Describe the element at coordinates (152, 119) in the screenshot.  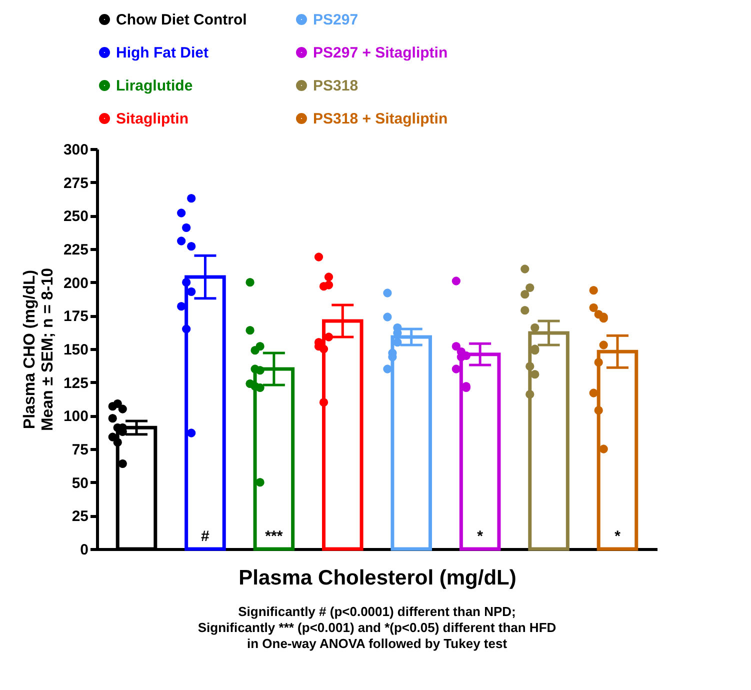
I see `legend-label: Sitagliptin` at that location.